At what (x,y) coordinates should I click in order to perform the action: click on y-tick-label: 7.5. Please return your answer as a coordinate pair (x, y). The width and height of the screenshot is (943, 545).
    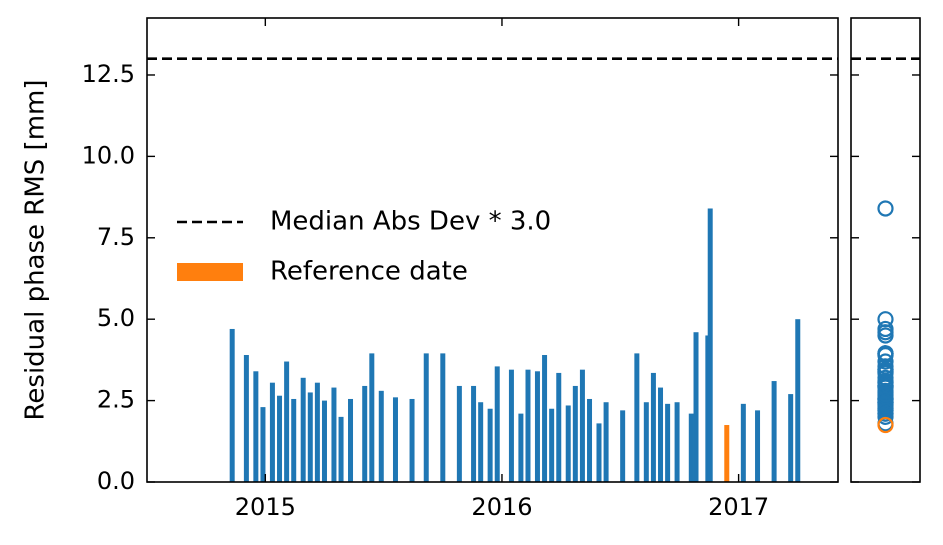
    Looking at the image, I should click on (116, 237).